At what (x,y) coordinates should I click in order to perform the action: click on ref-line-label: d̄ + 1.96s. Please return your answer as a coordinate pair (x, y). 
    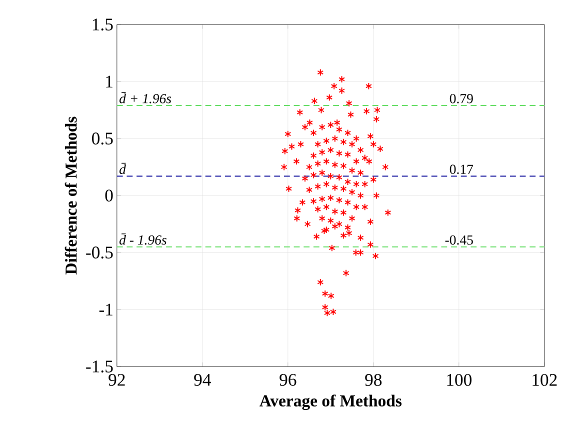
    Looking at the image, I should click on (145, 98).